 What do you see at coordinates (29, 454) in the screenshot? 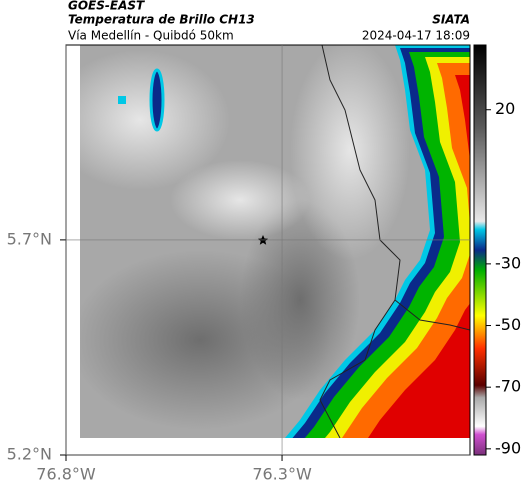
I see `lat-tick-label: 5.2°N` at bounding box center [29, 454].